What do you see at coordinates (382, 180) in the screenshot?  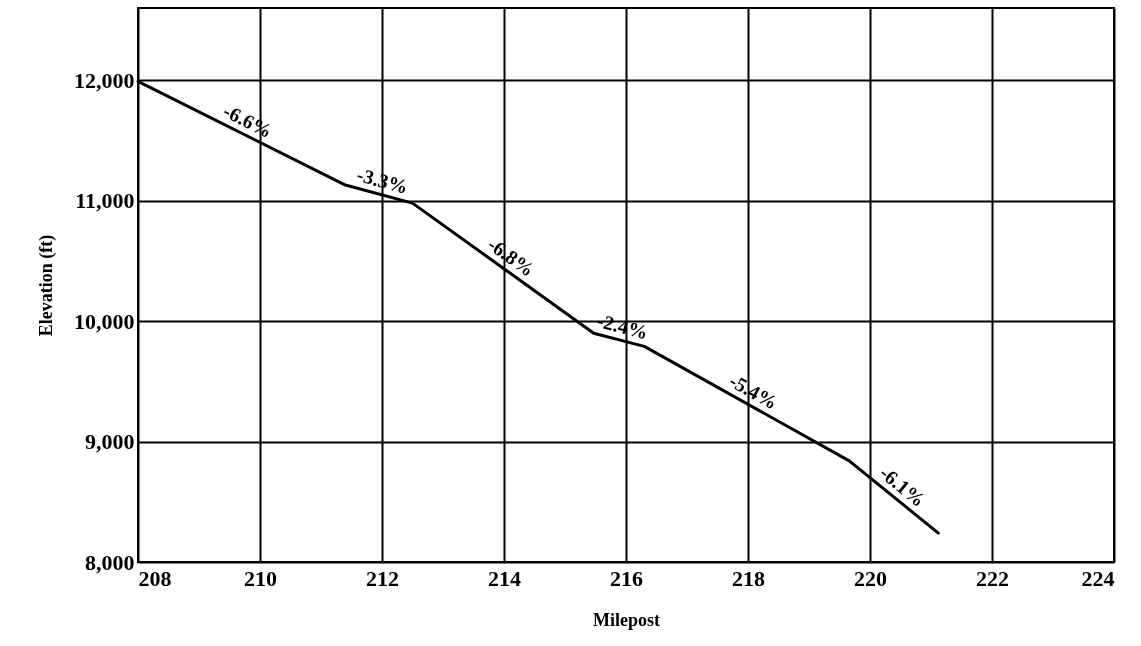 I see `annotation: -3.3%` at bounding box center [382, 180].